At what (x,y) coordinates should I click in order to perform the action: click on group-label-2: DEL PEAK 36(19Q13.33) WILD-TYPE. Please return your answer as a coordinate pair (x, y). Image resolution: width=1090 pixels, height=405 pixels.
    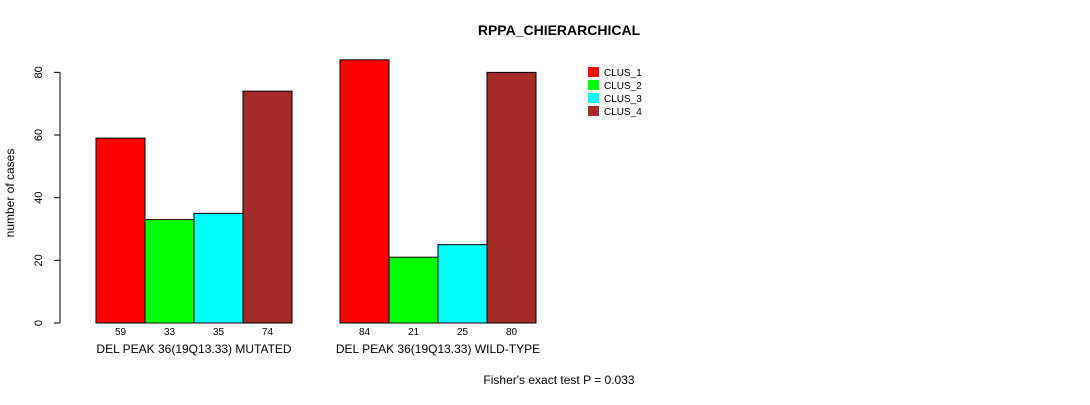
    Looking at the image, I should click on (438, 349).